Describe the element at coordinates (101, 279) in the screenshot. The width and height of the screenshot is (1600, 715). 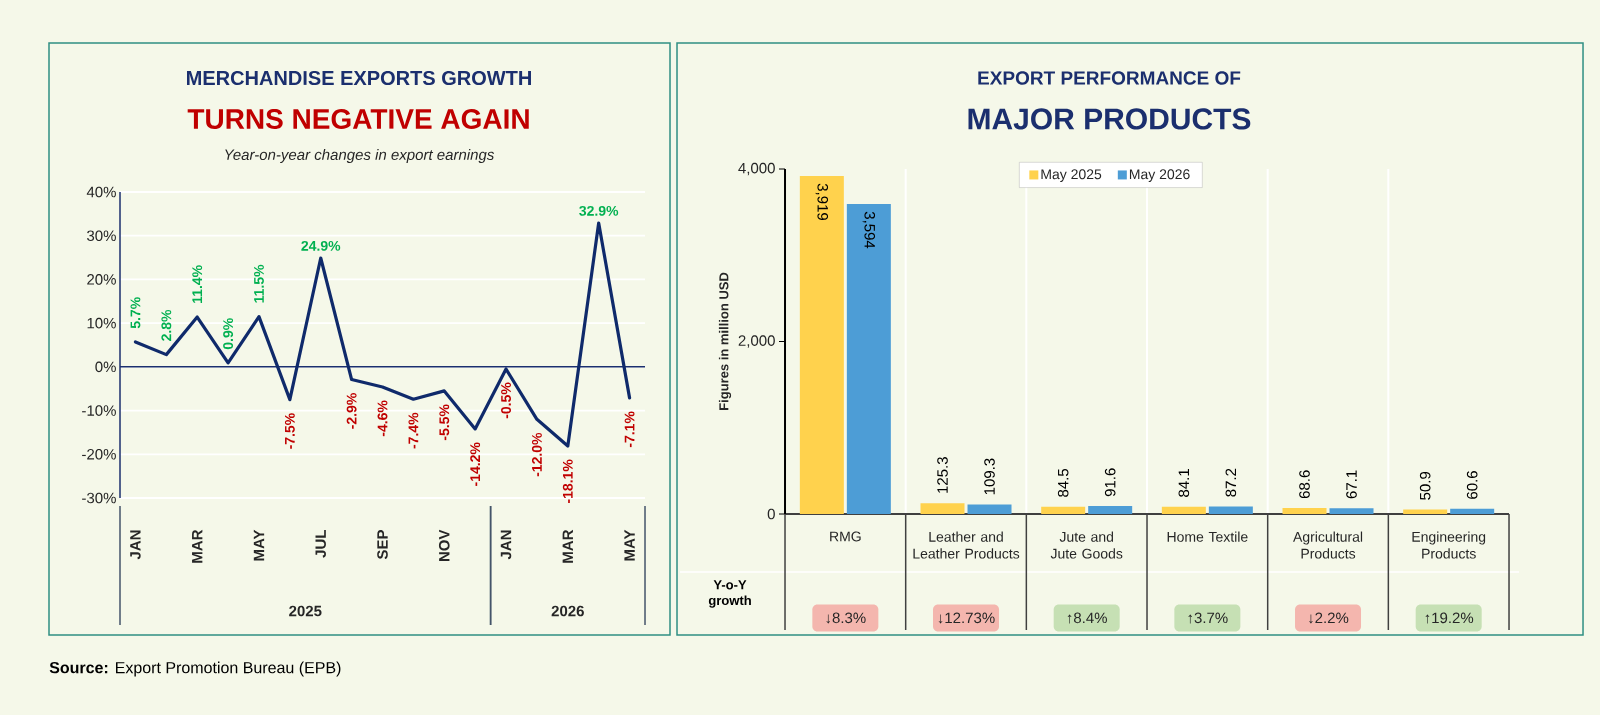
I see `y-tick-label: 20%` at that location.